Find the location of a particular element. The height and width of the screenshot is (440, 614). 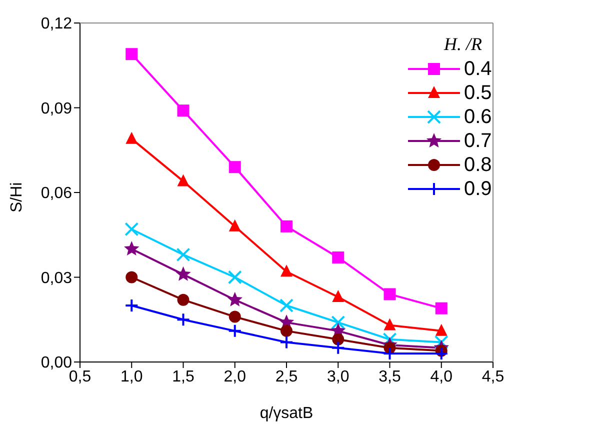

y-tick-label: 0,12 is located at coordinates (56, 24).